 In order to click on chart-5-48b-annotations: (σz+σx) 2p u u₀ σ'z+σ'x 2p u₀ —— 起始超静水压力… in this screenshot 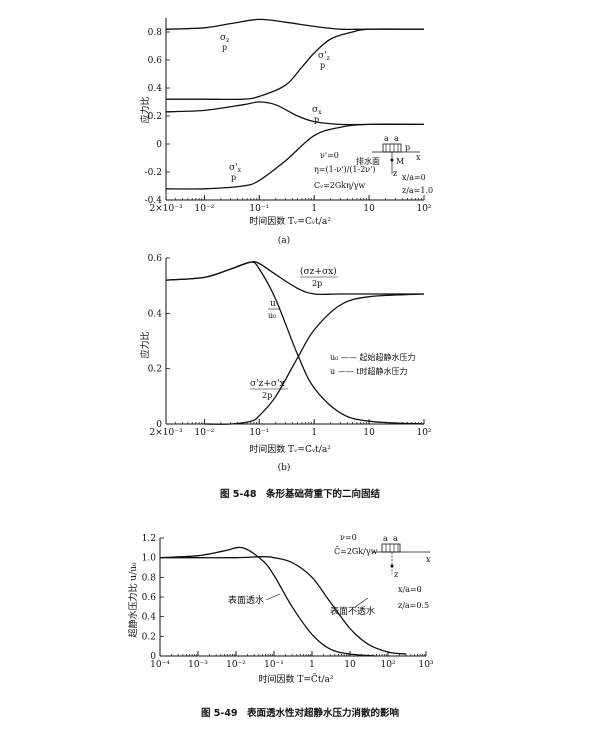, I will do `click(332, 333)`.